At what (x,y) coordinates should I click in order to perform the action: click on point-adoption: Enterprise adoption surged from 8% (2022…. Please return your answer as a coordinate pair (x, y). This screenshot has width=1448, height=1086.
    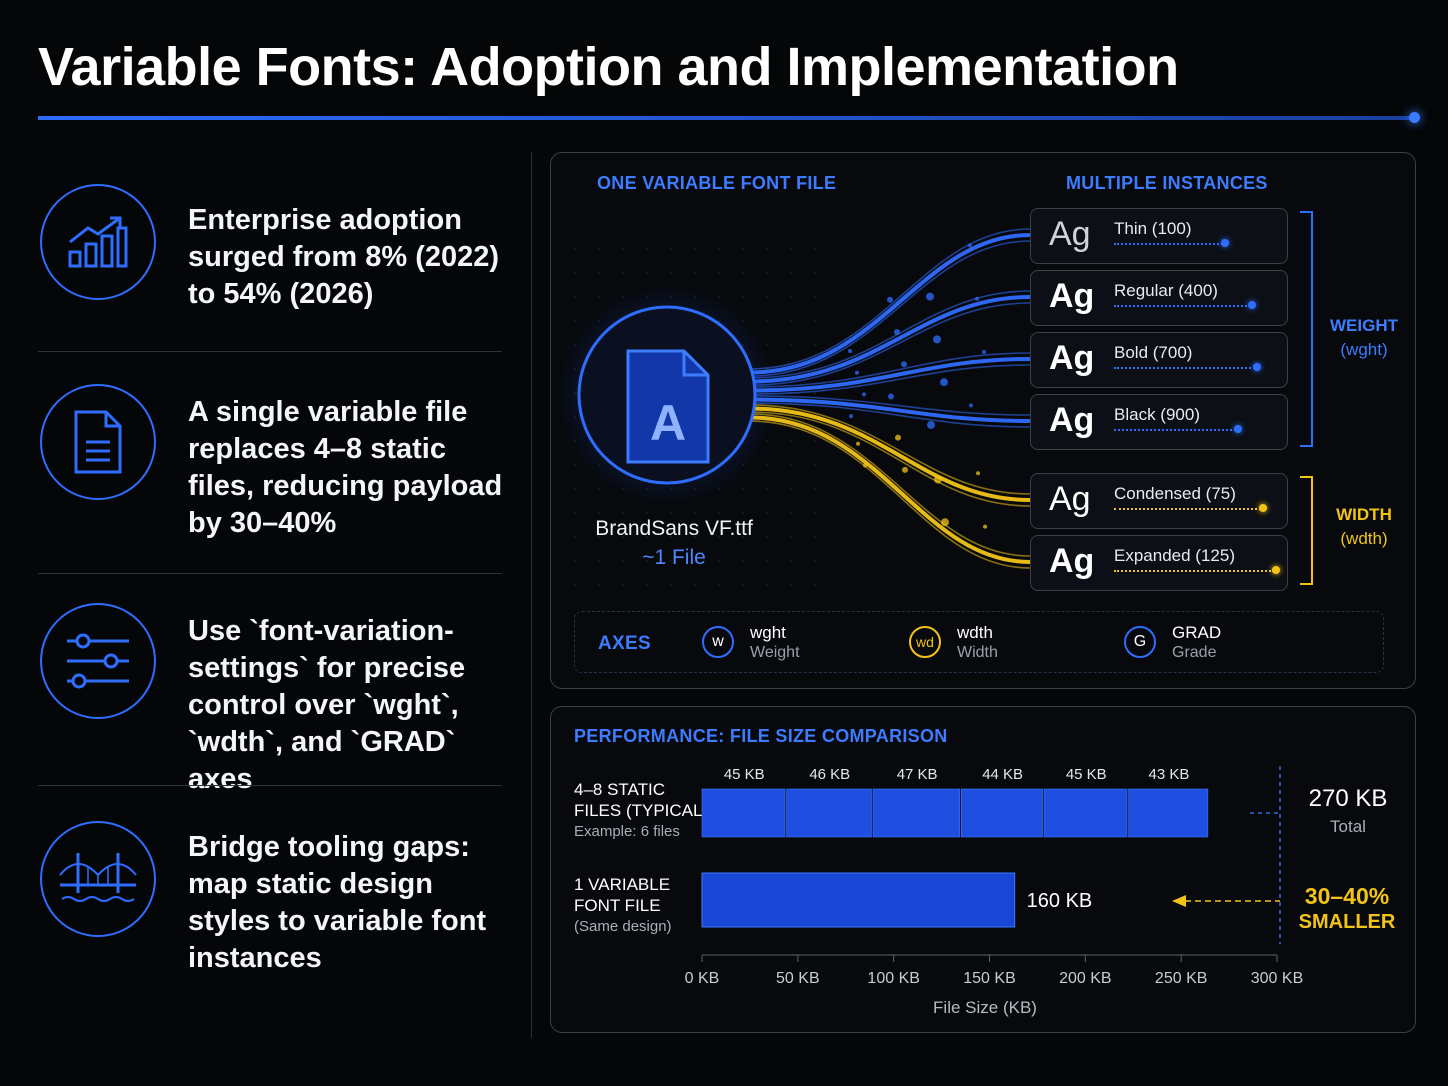
    Looking at the image, I should click on (271, 247).